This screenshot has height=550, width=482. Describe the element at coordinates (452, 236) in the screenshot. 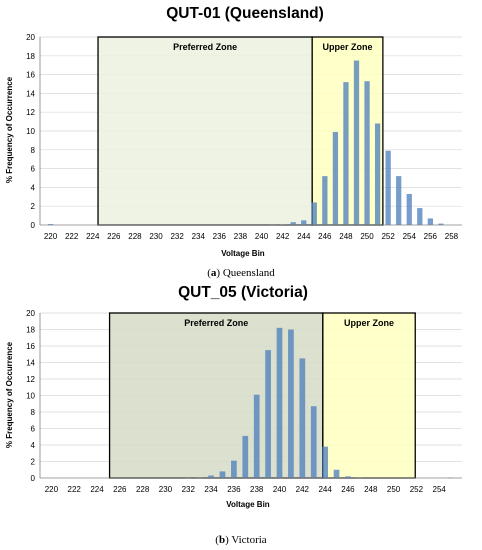

I see `x-tick-label: 258` at that location.